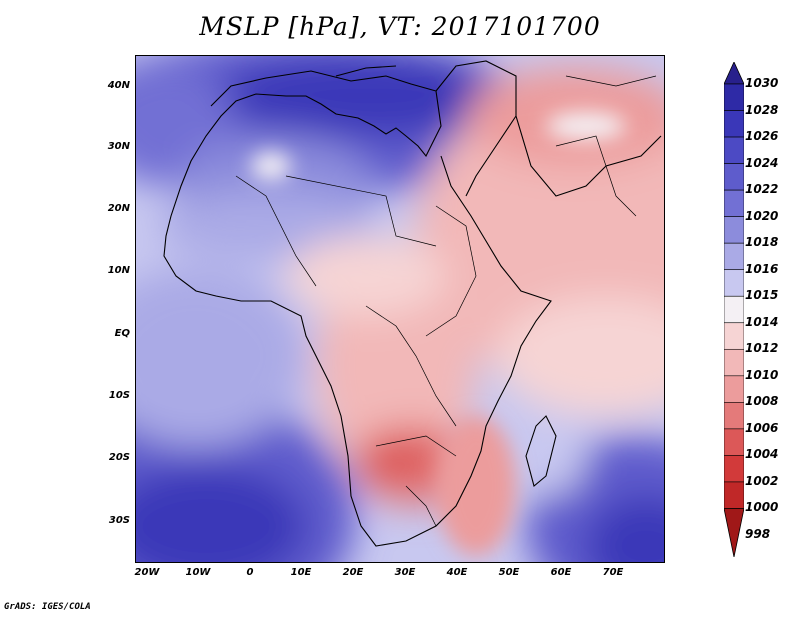  What do you see at coordinates (762, 215) in the screenshot?
I see `legend-label: 1020` at bounding box center [762, 215].